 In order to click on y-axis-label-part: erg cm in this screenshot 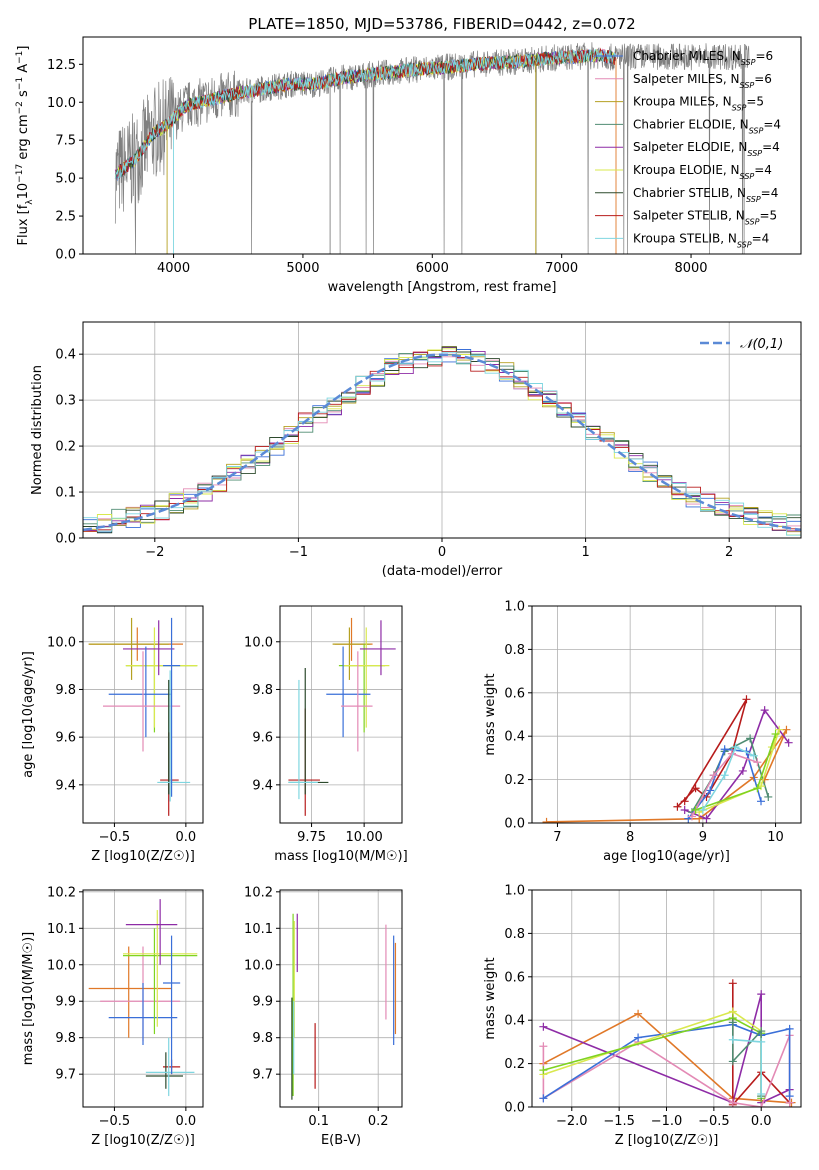, I will do `click(23, 138)`.